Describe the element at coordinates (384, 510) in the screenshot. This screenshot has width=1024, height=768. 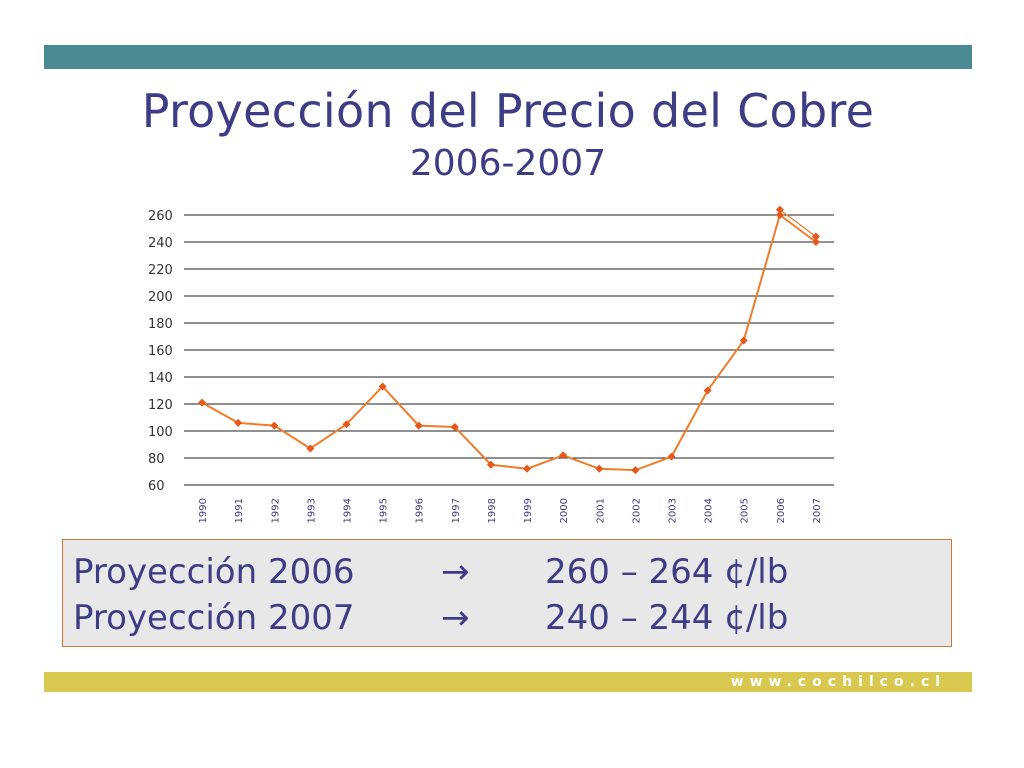
I see `x-tick-label: 1995` at that location.